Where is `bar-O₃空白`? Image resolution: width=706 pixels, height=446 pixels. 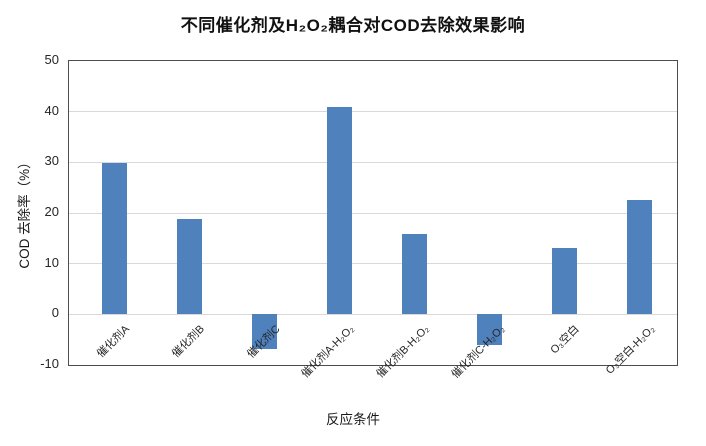
bar-O₃空白 is located at coordinates (564, 281).